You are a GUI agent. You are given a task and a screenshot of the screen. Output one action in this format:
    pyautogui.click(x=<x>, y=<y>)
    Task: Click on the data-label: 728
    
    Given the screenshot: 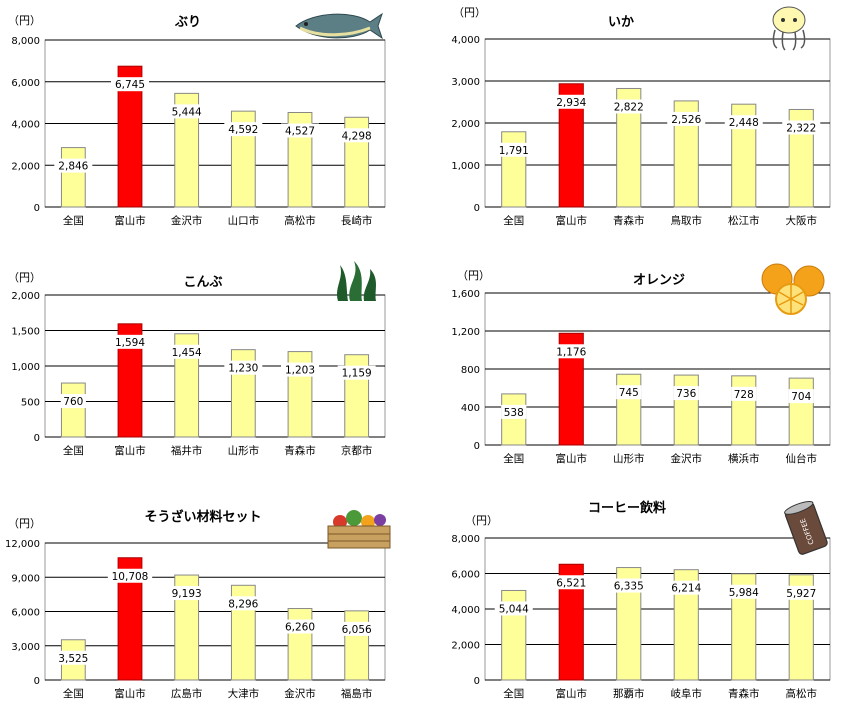 What is the action you would take?
    pyautogui.click(x=744, y=395)
    